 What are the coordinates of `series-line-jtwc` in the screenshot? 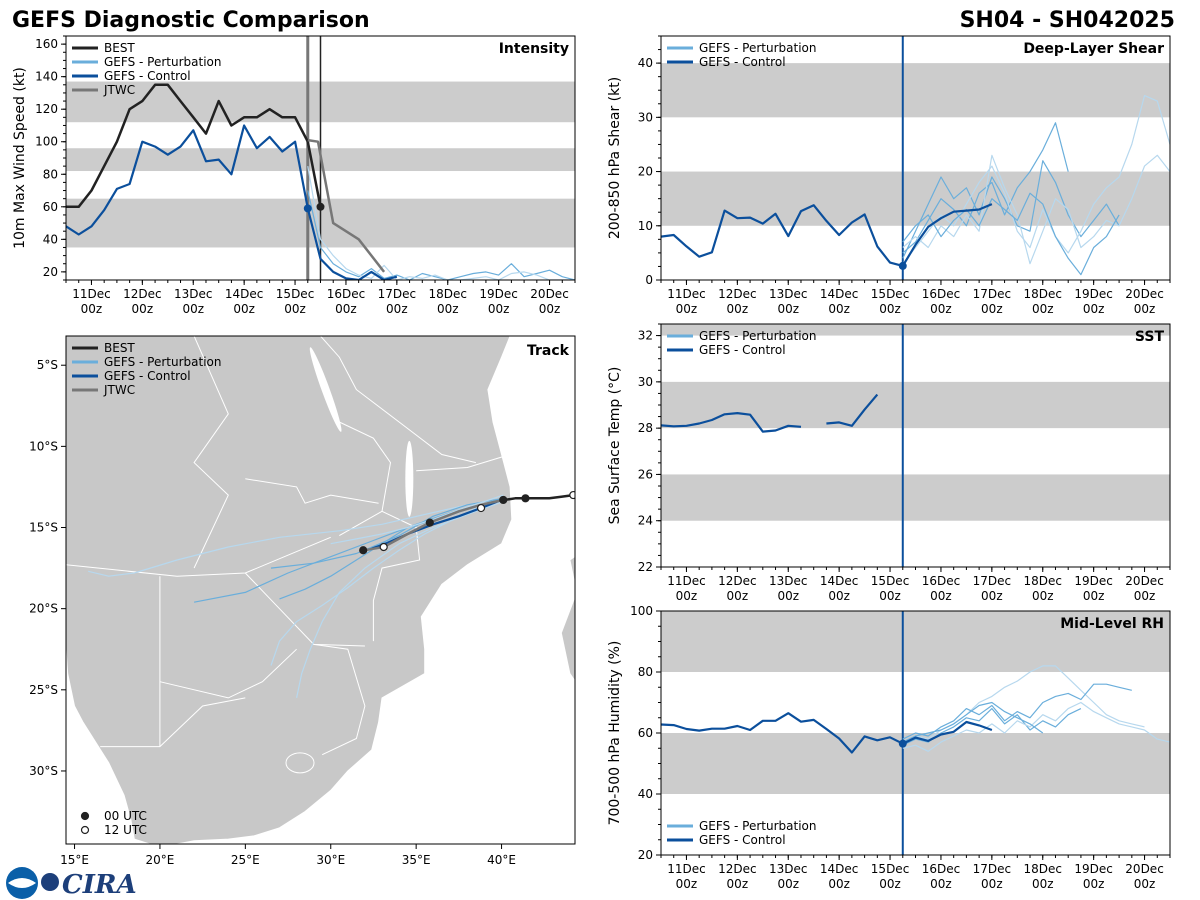 It's located at (346, 205).